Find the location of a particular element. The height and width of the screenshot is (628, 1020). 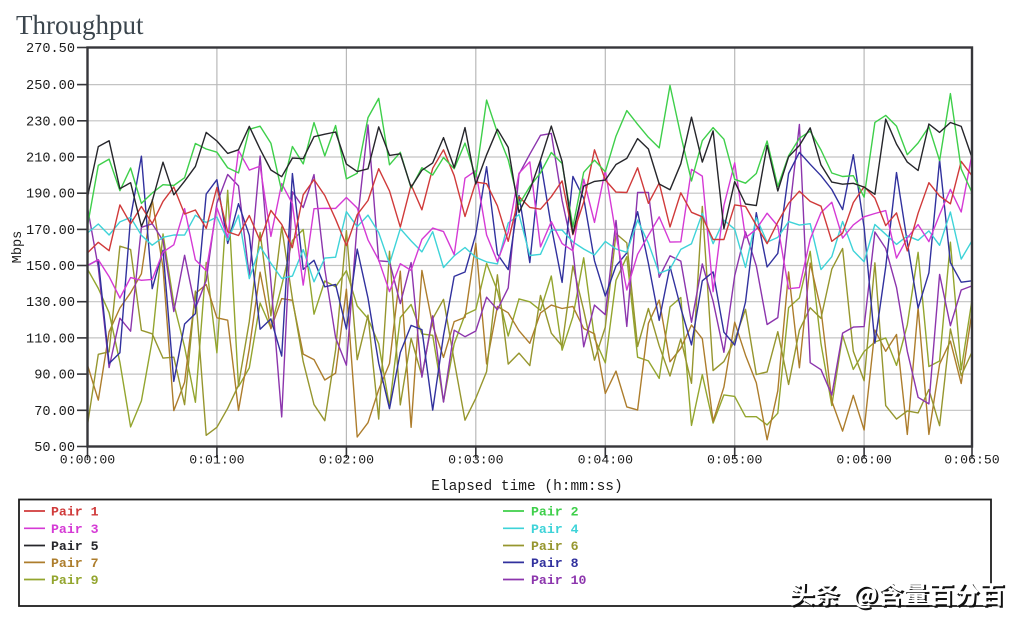

svg-text: Pair 7 is located at coordinates (75, 563).